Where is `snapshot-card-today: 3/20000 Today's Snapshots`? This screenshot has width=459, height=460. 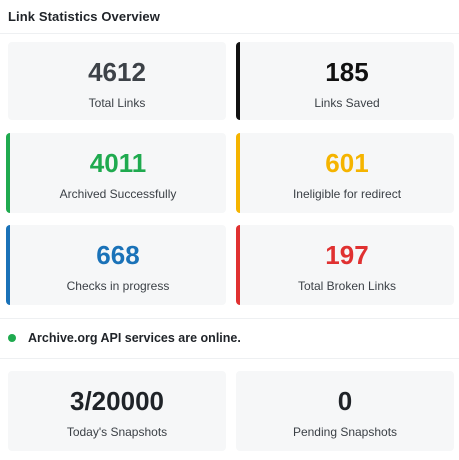
snapshot-card-today: 3/20000 Today's Snapshots is located at coordinates (117, 411).